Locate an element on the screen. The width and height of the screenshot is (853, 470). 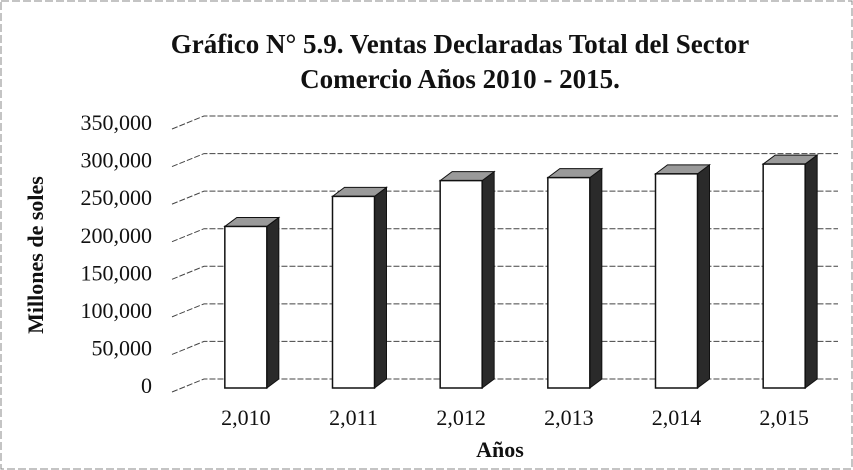
x-tick-label: 2,015 is located at coordinates (784, 417).